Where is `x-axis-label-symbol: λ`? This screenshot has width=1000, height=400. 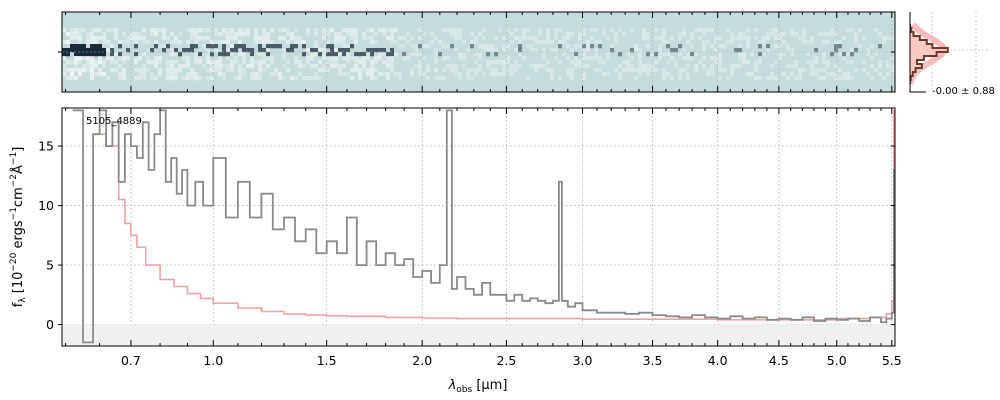 x-axis-label-symbol: λ is located at coordinates (452, 385).